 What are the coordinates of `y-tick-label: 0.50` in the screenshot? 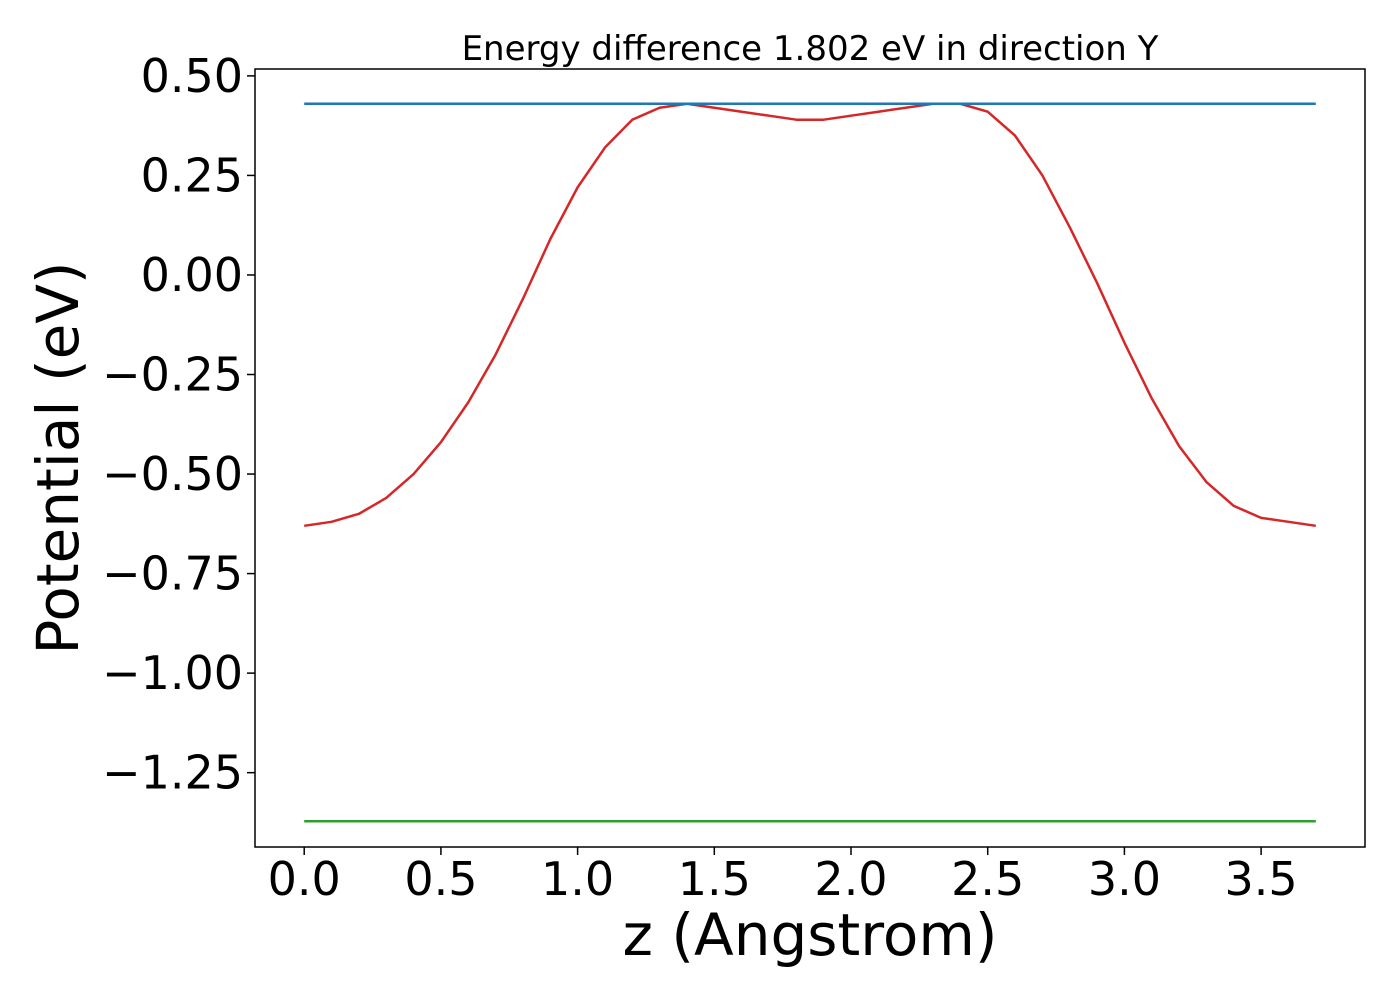 It's located at (192, 76).